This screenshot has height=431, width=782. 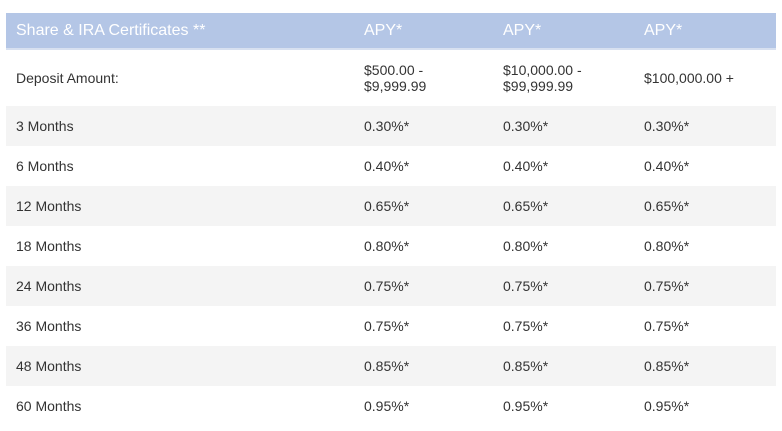 What do you see at coordinates (423, 206) in the screenshot?
I see `apy-tier-1: 0.65%*` at bounding box center [423, 206].